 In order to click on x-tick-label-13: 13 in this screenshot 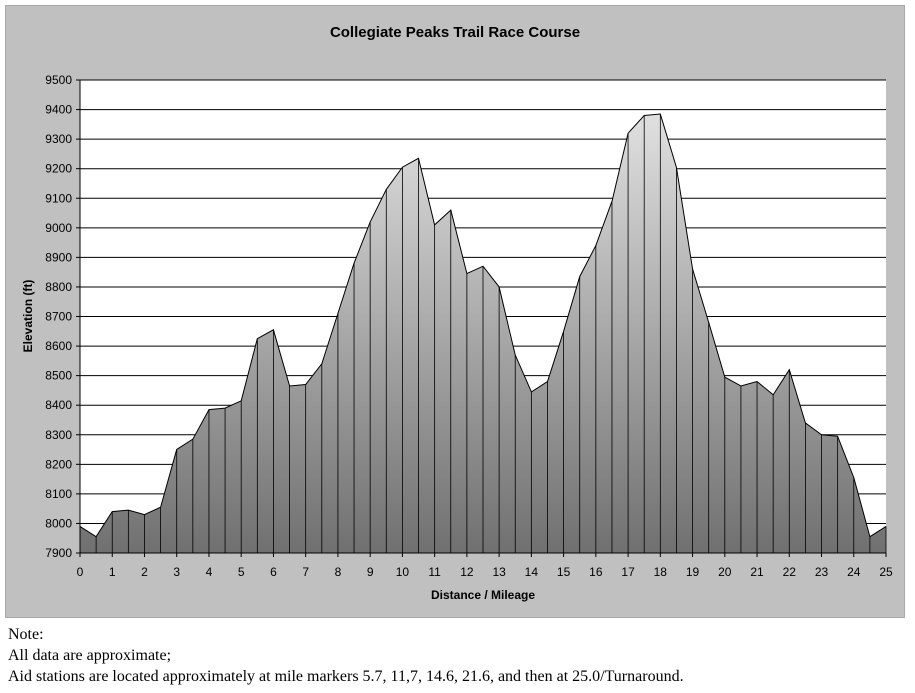, I will do `click(499, 572)`.